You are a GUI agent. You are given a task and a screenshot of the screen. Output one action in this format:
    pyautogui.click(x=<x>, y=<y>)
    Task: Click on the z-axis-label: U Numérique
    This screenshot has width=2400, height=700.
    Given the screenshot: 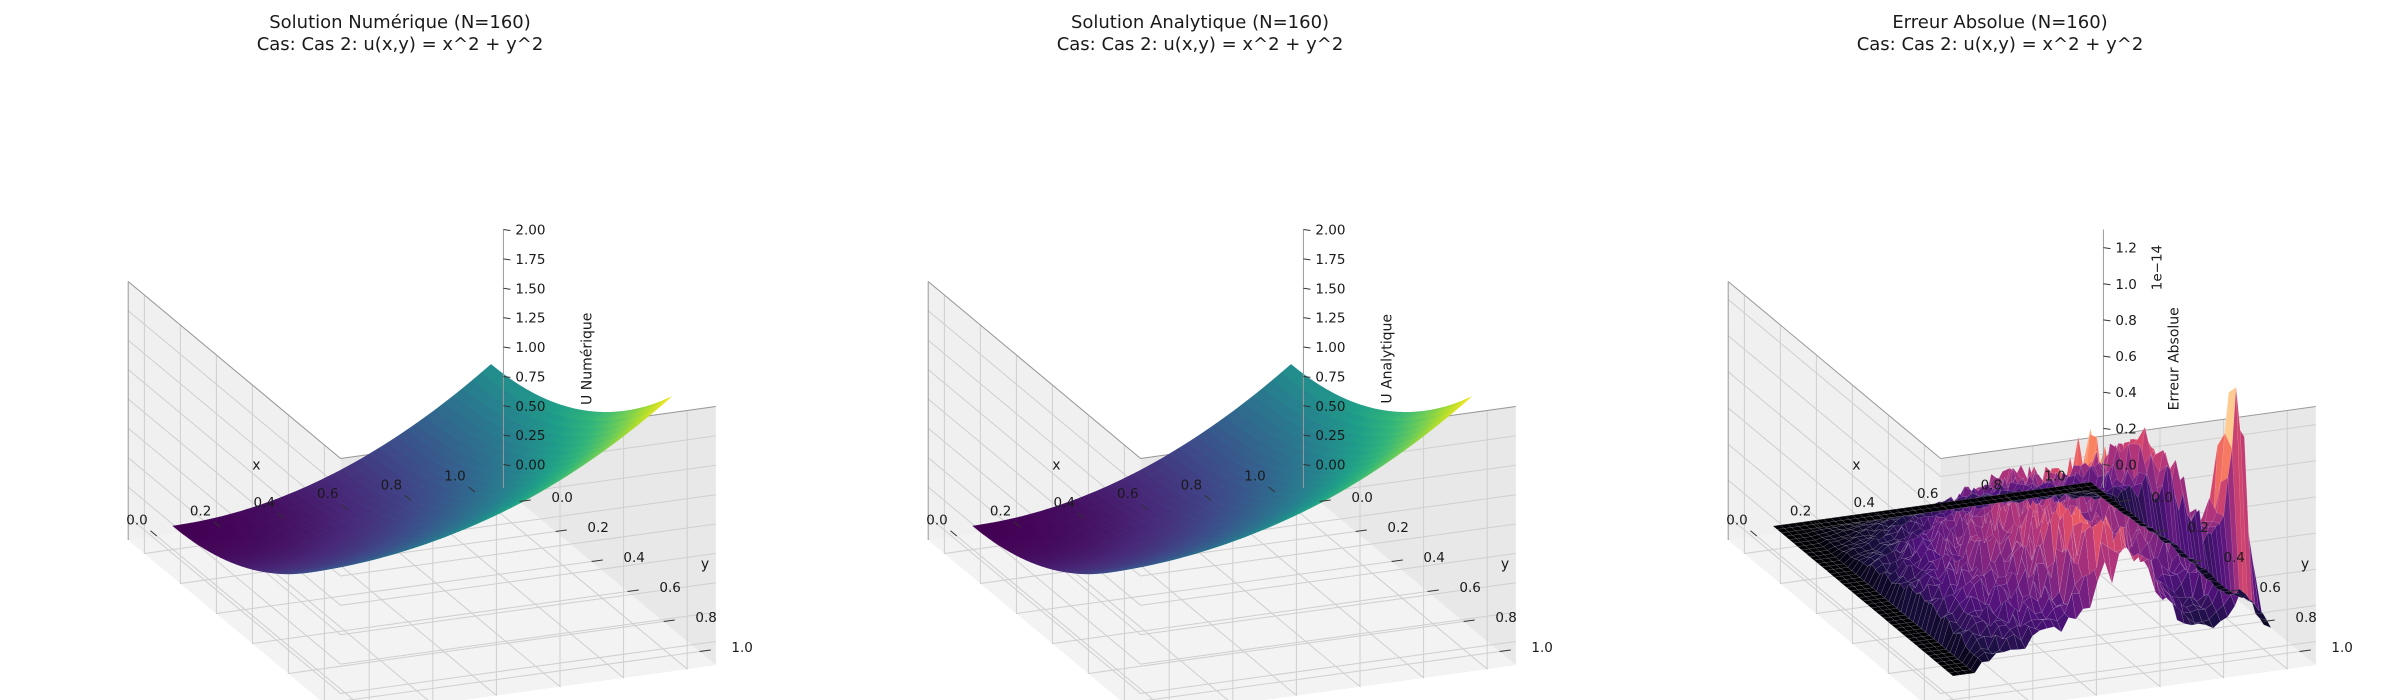 What is the action you would take?
    pyautogui.click(x=587, y=359)
    